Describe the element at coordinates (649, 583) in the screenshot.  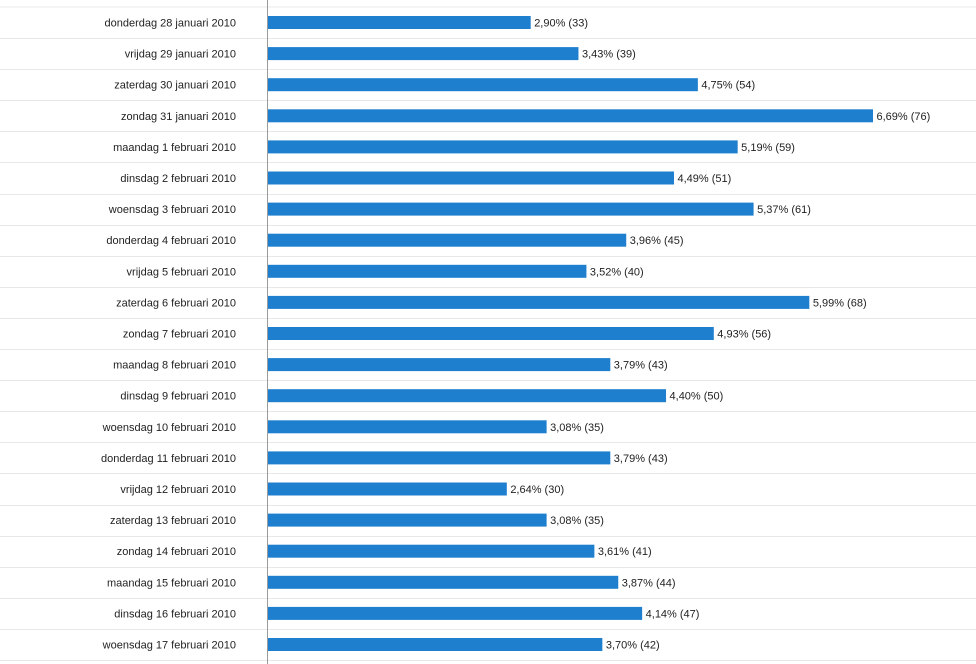
I see `value-label: 3,87% (44)` at that location.